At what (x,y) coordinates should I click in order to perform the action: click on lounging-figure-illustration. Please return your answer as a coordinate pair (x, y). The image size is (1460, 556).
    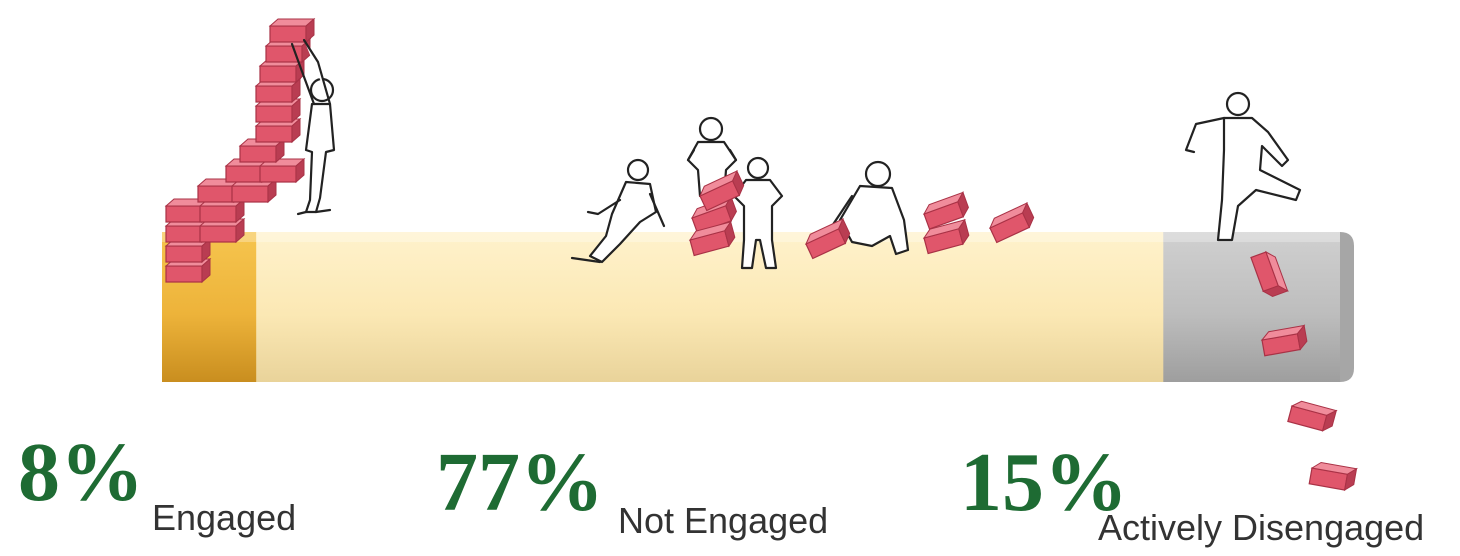
    Looking at the image, I should click on (618, 211).